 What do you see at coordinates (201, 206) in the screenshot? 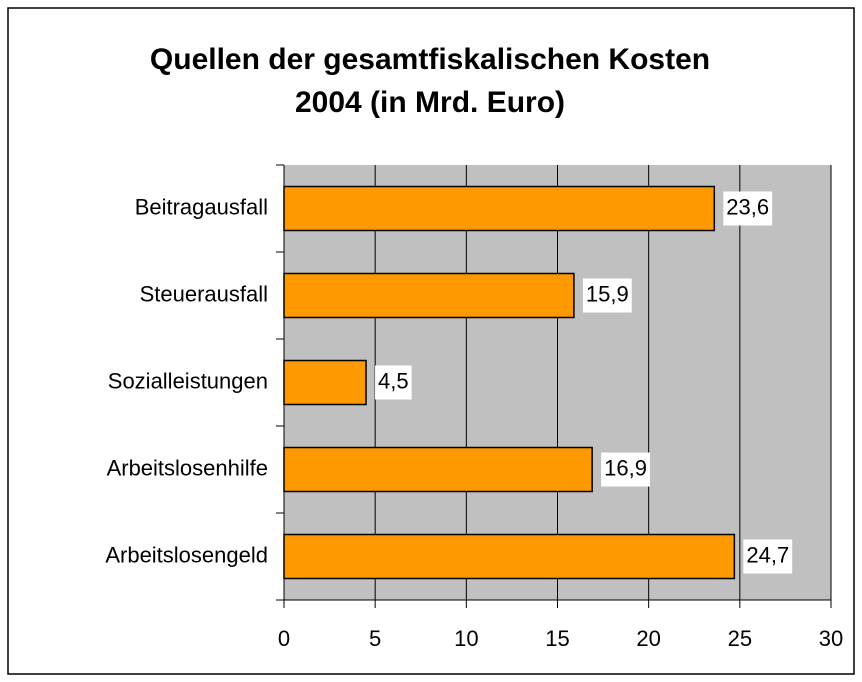
I see `y-tick-label: Beitragausfall` at bounding box center [201, 206].